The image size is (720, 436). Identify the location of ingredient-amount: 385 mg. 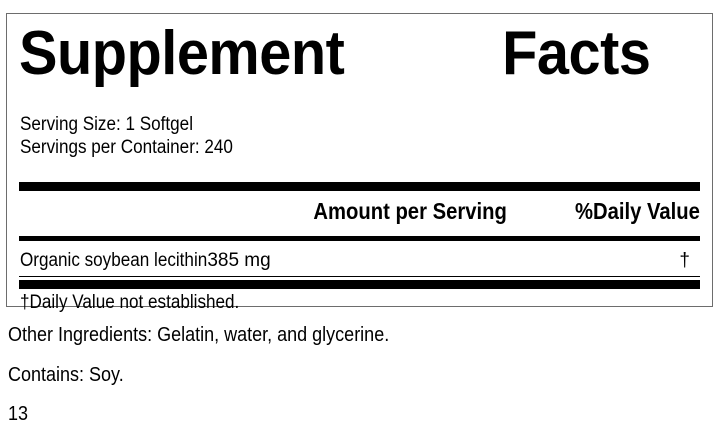
(239, 260).